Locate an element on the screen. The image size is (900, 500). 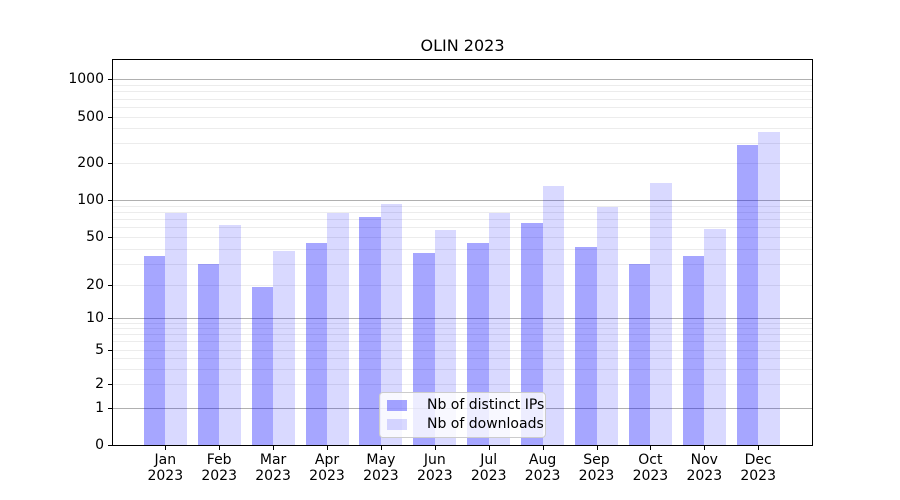
legend-item-downloads: Nb of downloads is located at coordinates (465, 424).